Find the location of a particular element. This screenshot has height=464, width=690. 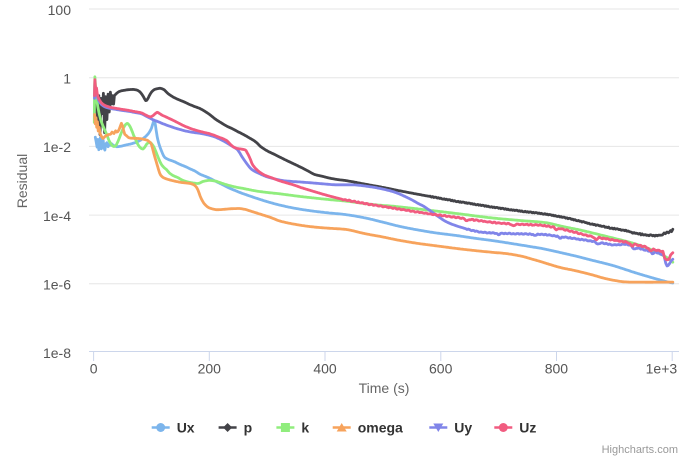

svg-text: 800 is located at coordinates (557, 369).